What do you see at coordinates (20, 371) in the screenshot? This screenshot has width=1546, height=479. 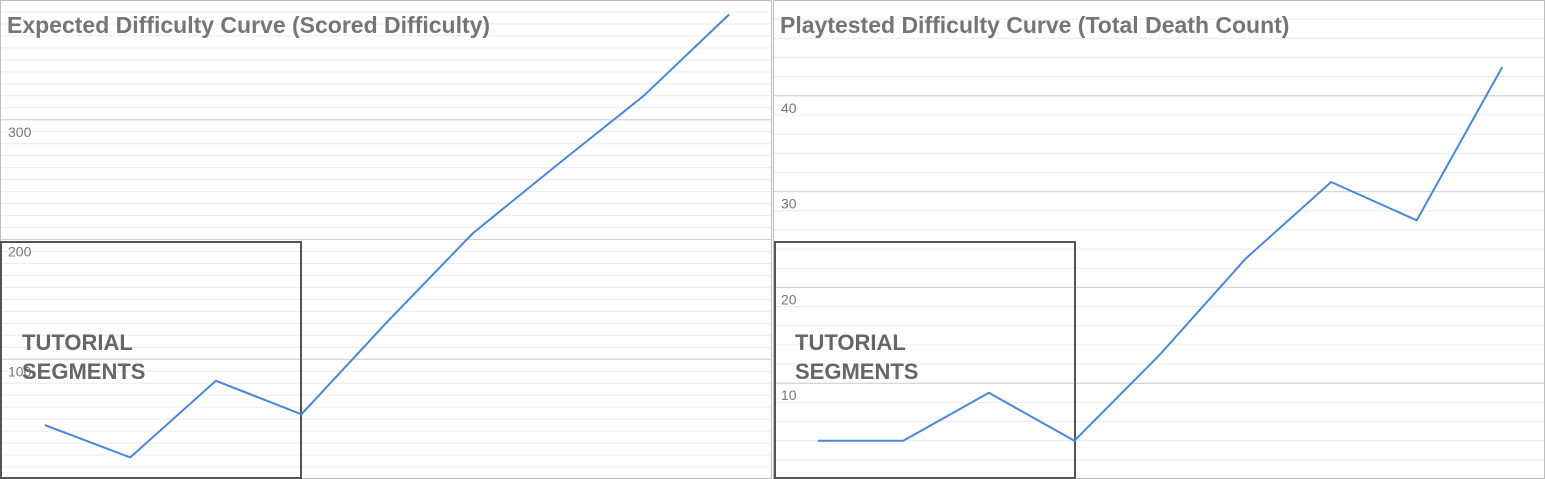 I see `y-tick-label: 100` at bounding box center [20, 371].